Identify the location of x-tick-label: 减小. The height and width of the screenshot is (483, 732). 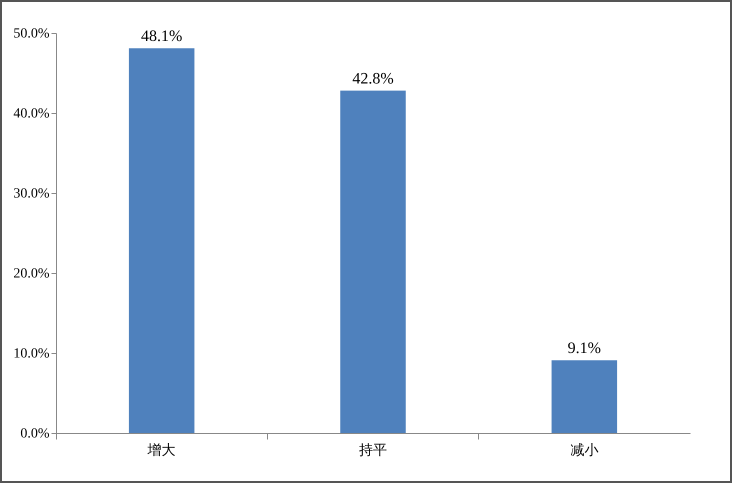
(584, 450).